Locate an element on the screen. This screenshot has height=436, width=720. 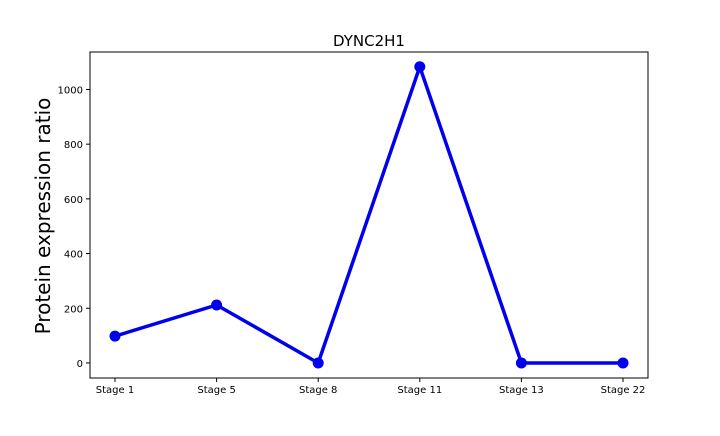
chart-title: DYNC2H1 is located at coordinates (369, 41).